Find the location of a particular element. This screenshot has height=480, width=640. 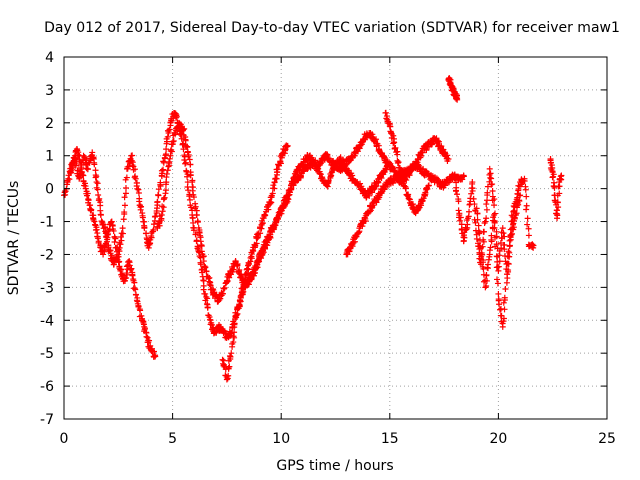

y-tick-label: 4 is located at coordinates (49, 58).